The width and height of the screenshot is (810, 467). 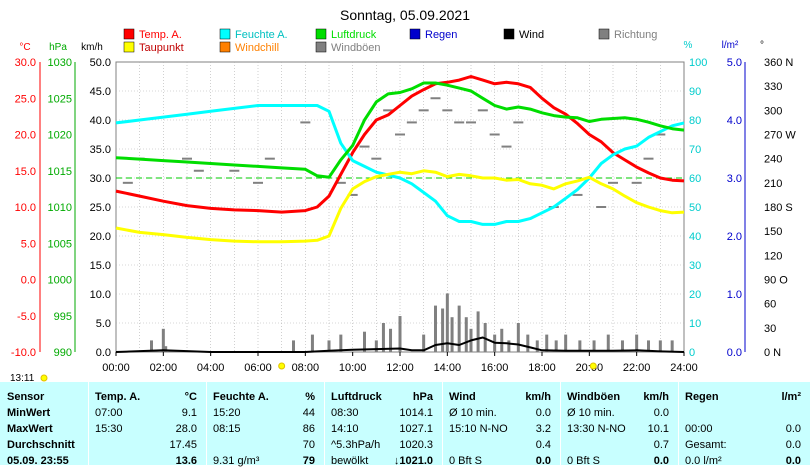 What do you see at coordinates (416, 413) in the screenshot?
I see `table-cell-value: 1014.1` at bounding box center [416, 413].